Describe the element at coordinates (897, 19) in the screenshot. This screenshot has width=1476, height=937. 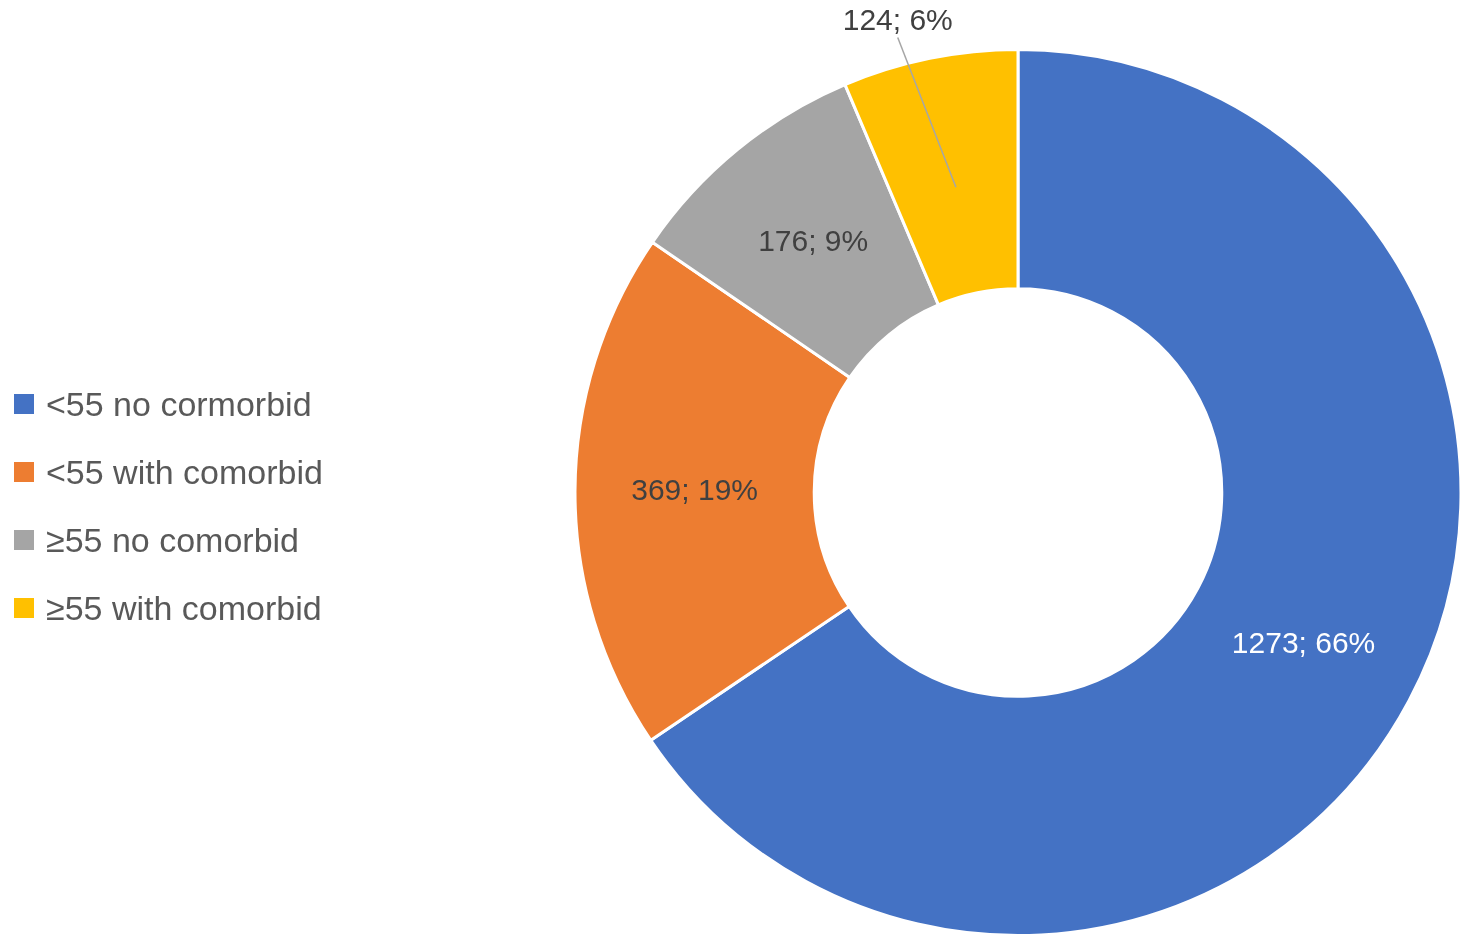
I see `data-label: 124; 6%` at that location.